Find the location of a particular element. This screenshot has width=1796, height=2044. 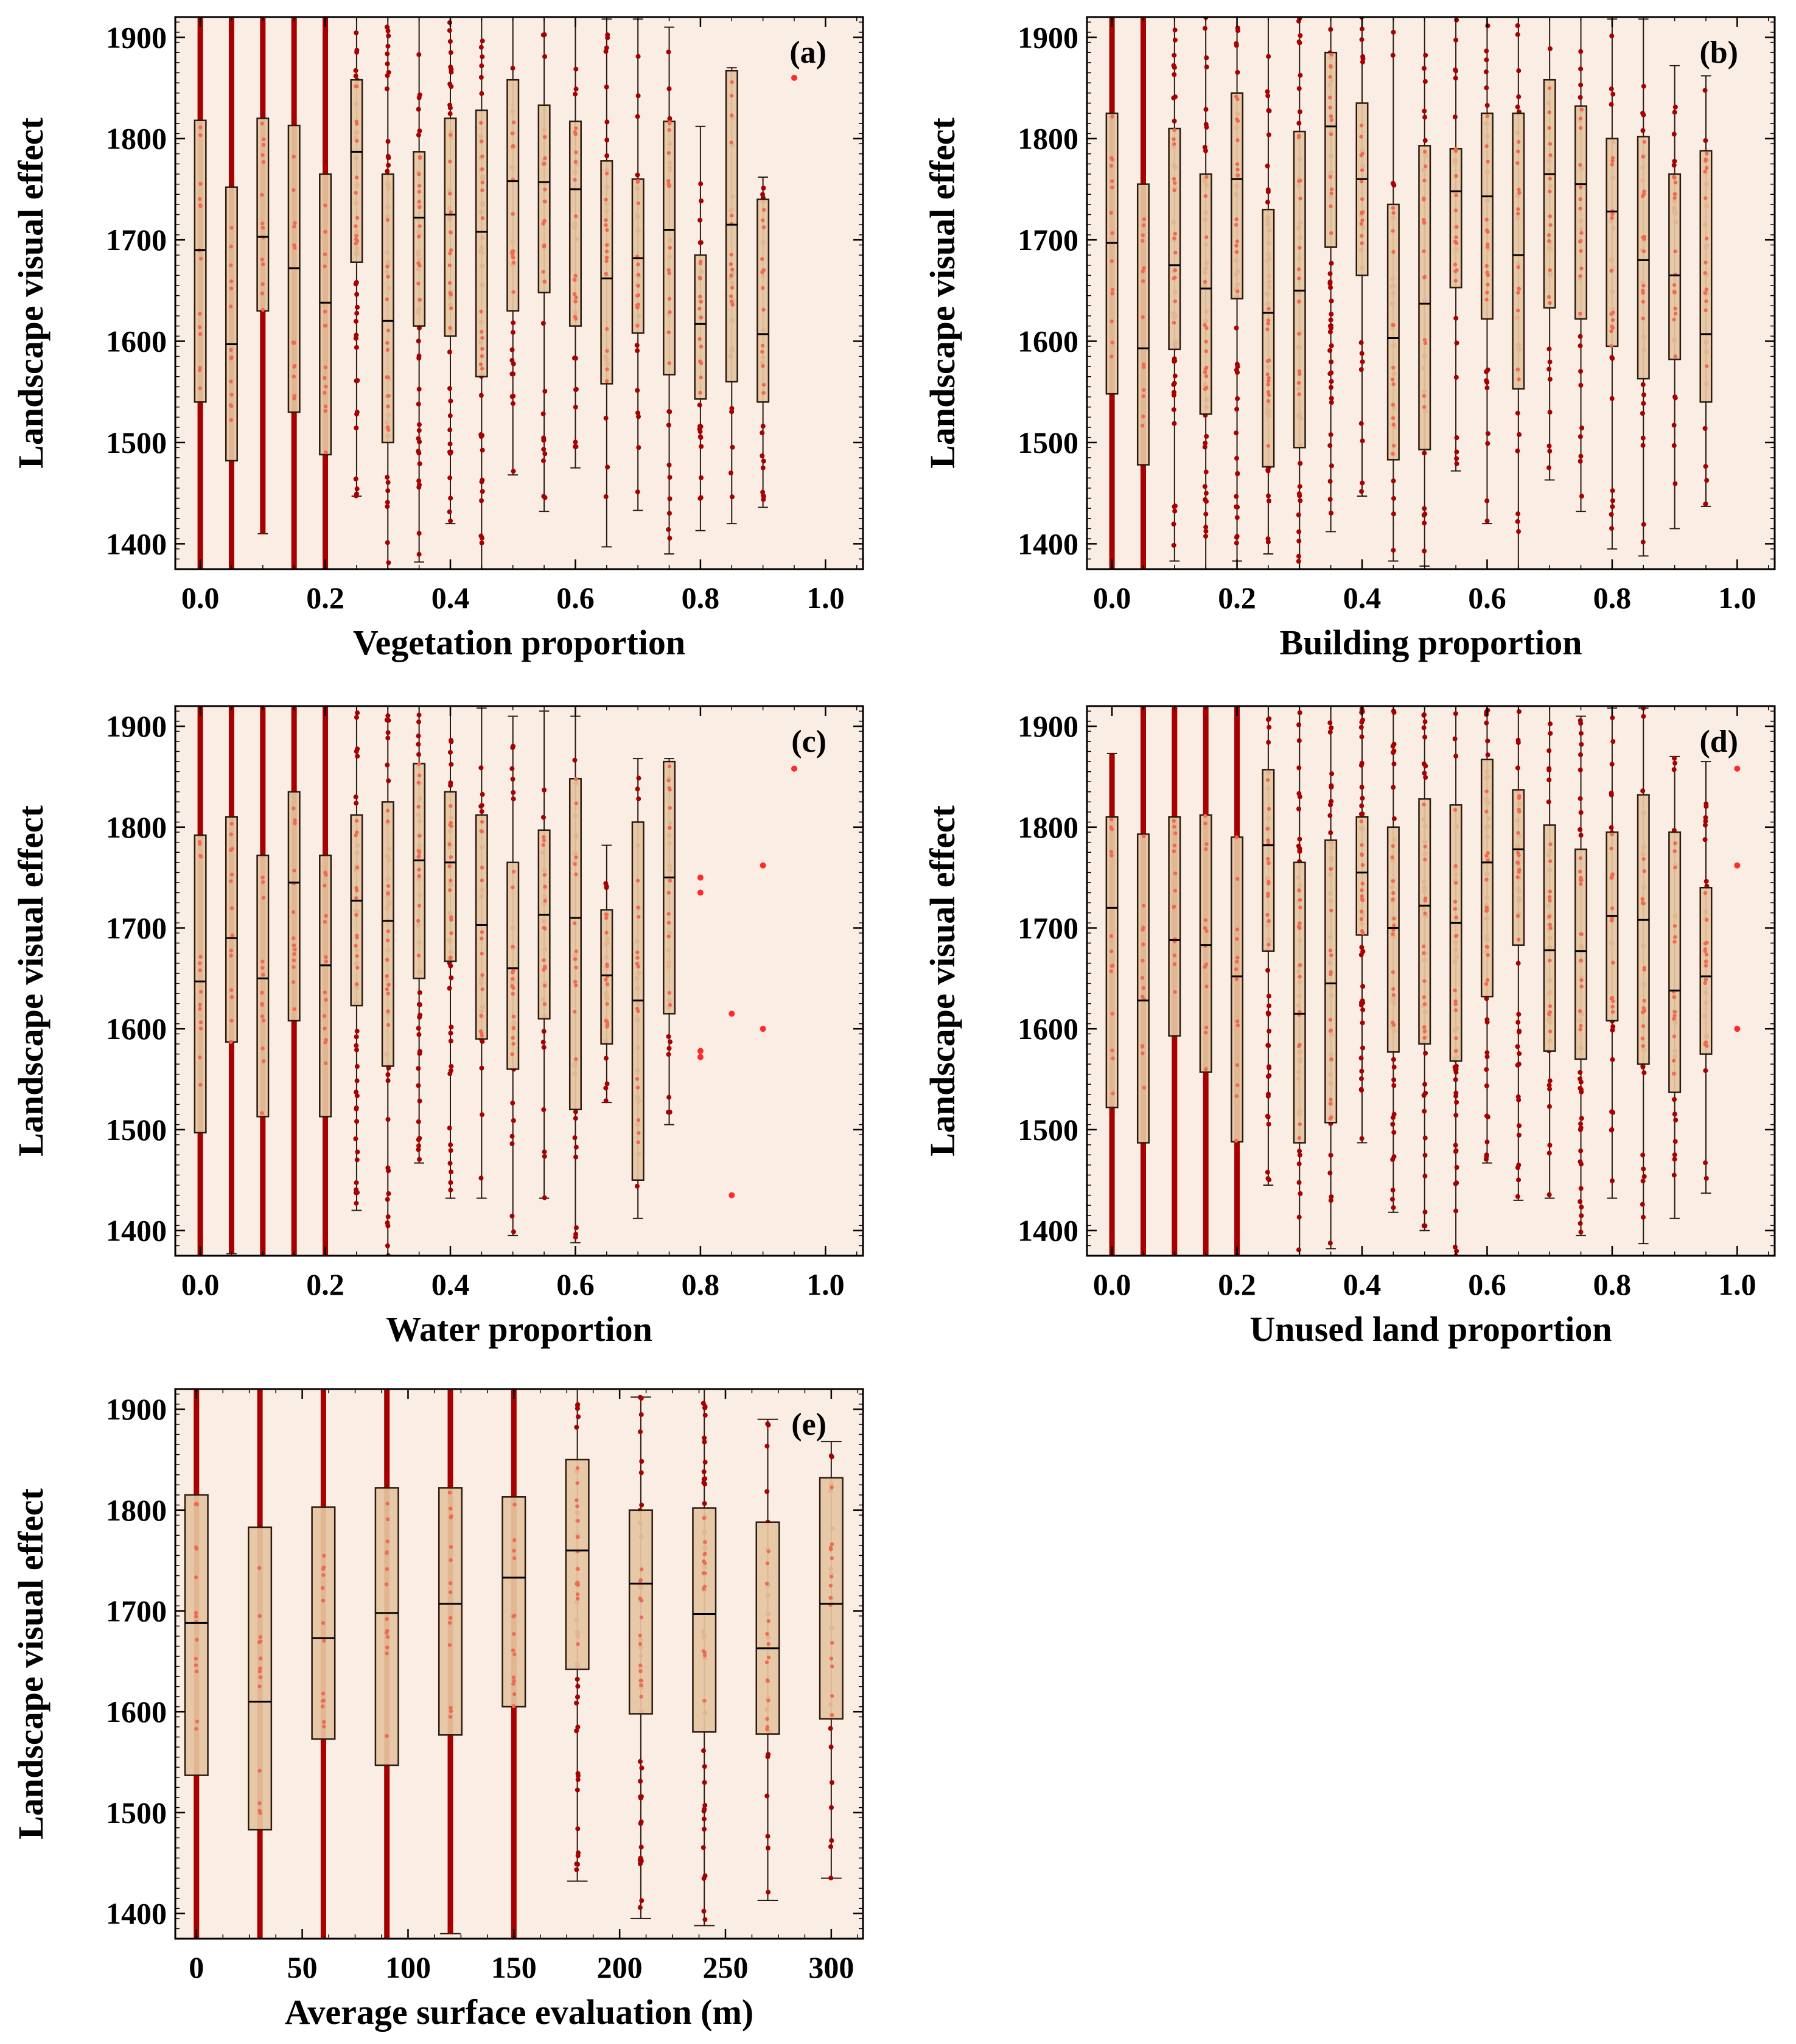

x-tick-label: 0.8 is located at coordinates (1612, 1284).